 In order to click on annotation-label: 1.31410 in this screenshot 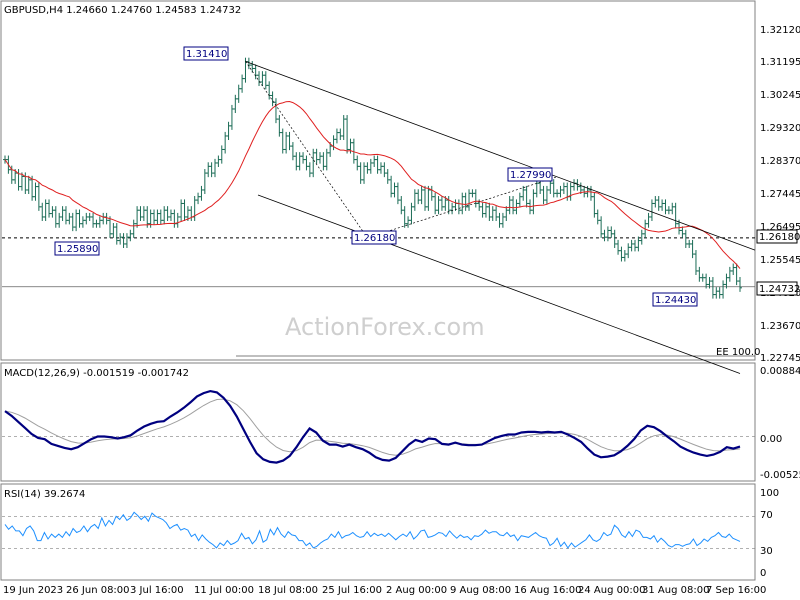, I will do `click(206, 54)`.